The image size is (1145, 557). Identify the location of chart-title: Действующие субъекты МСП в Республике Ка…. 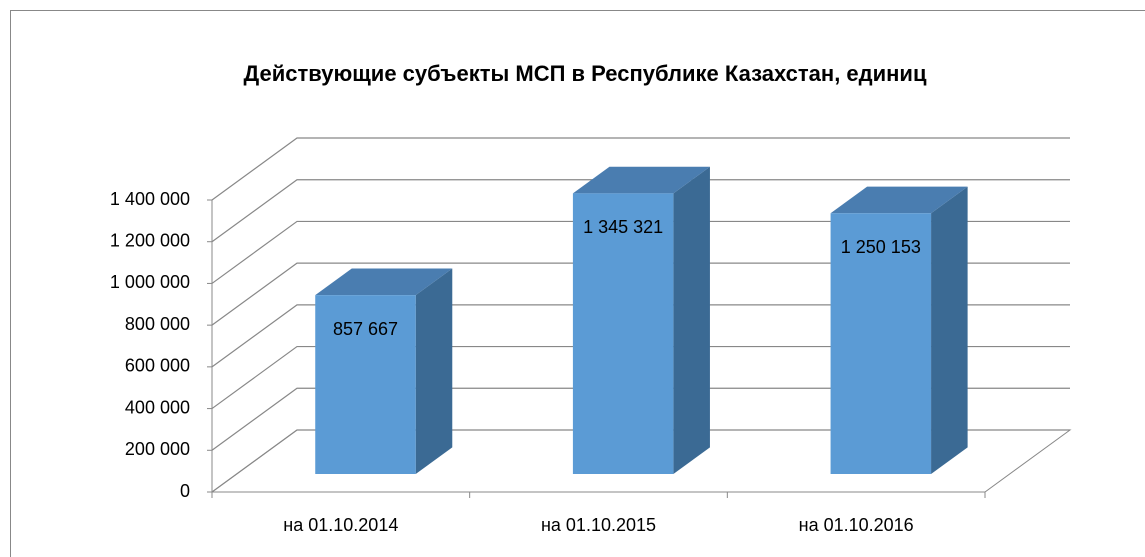
(585, 73).